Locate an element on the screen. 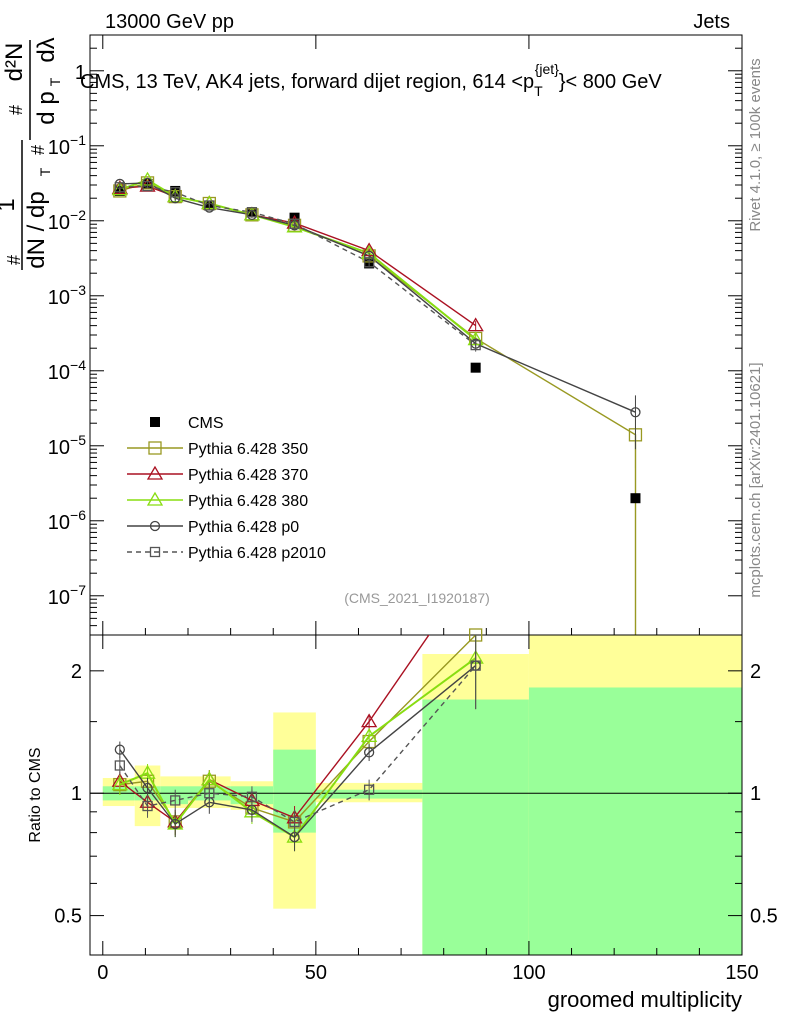 This screenshot has width=786, height=1024. ratio-tick-label-left: 0.5 is located at coordinates (68, 917).